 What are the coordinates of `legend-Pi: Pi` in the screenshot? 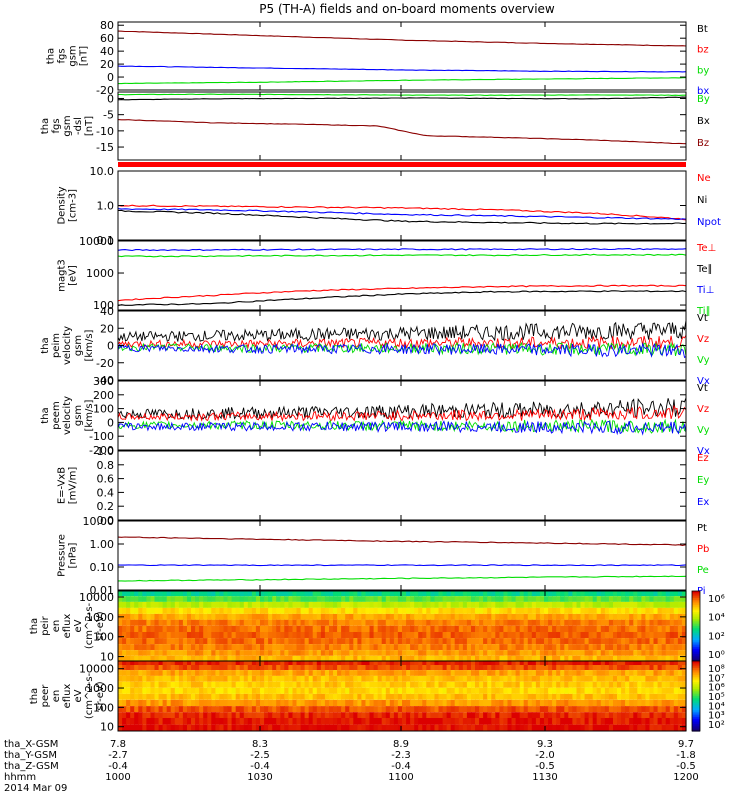 It's located at (701, 591).